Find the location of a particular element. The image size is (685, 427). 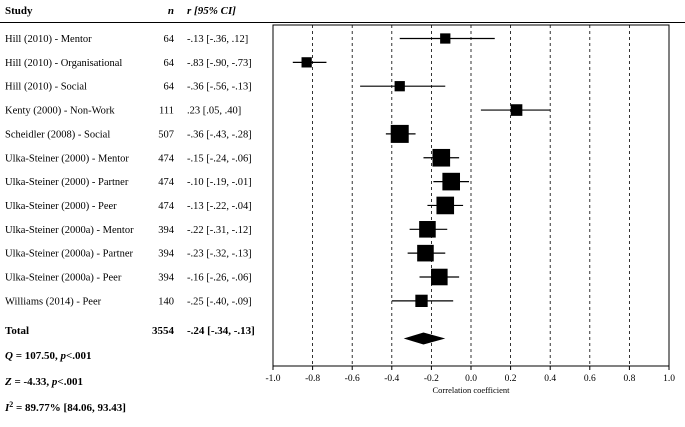

q-statistic: Q = 107.50, p<.001 is located at coordinates (48, 356).